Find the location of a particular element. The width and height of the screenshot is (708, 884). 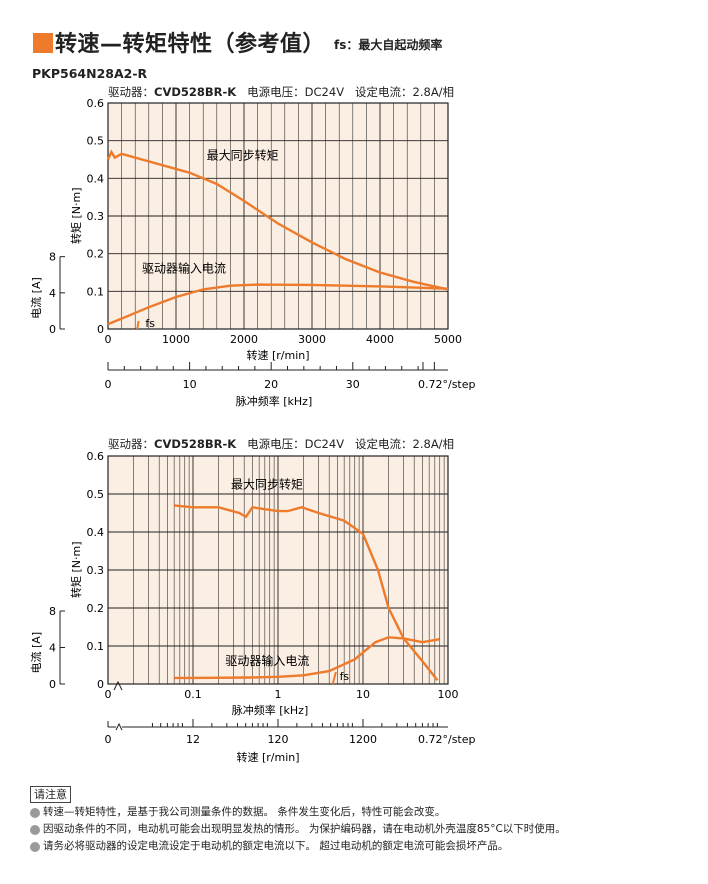

secondary-axis-tick-label: 30 is located at coordinates (353, 384).